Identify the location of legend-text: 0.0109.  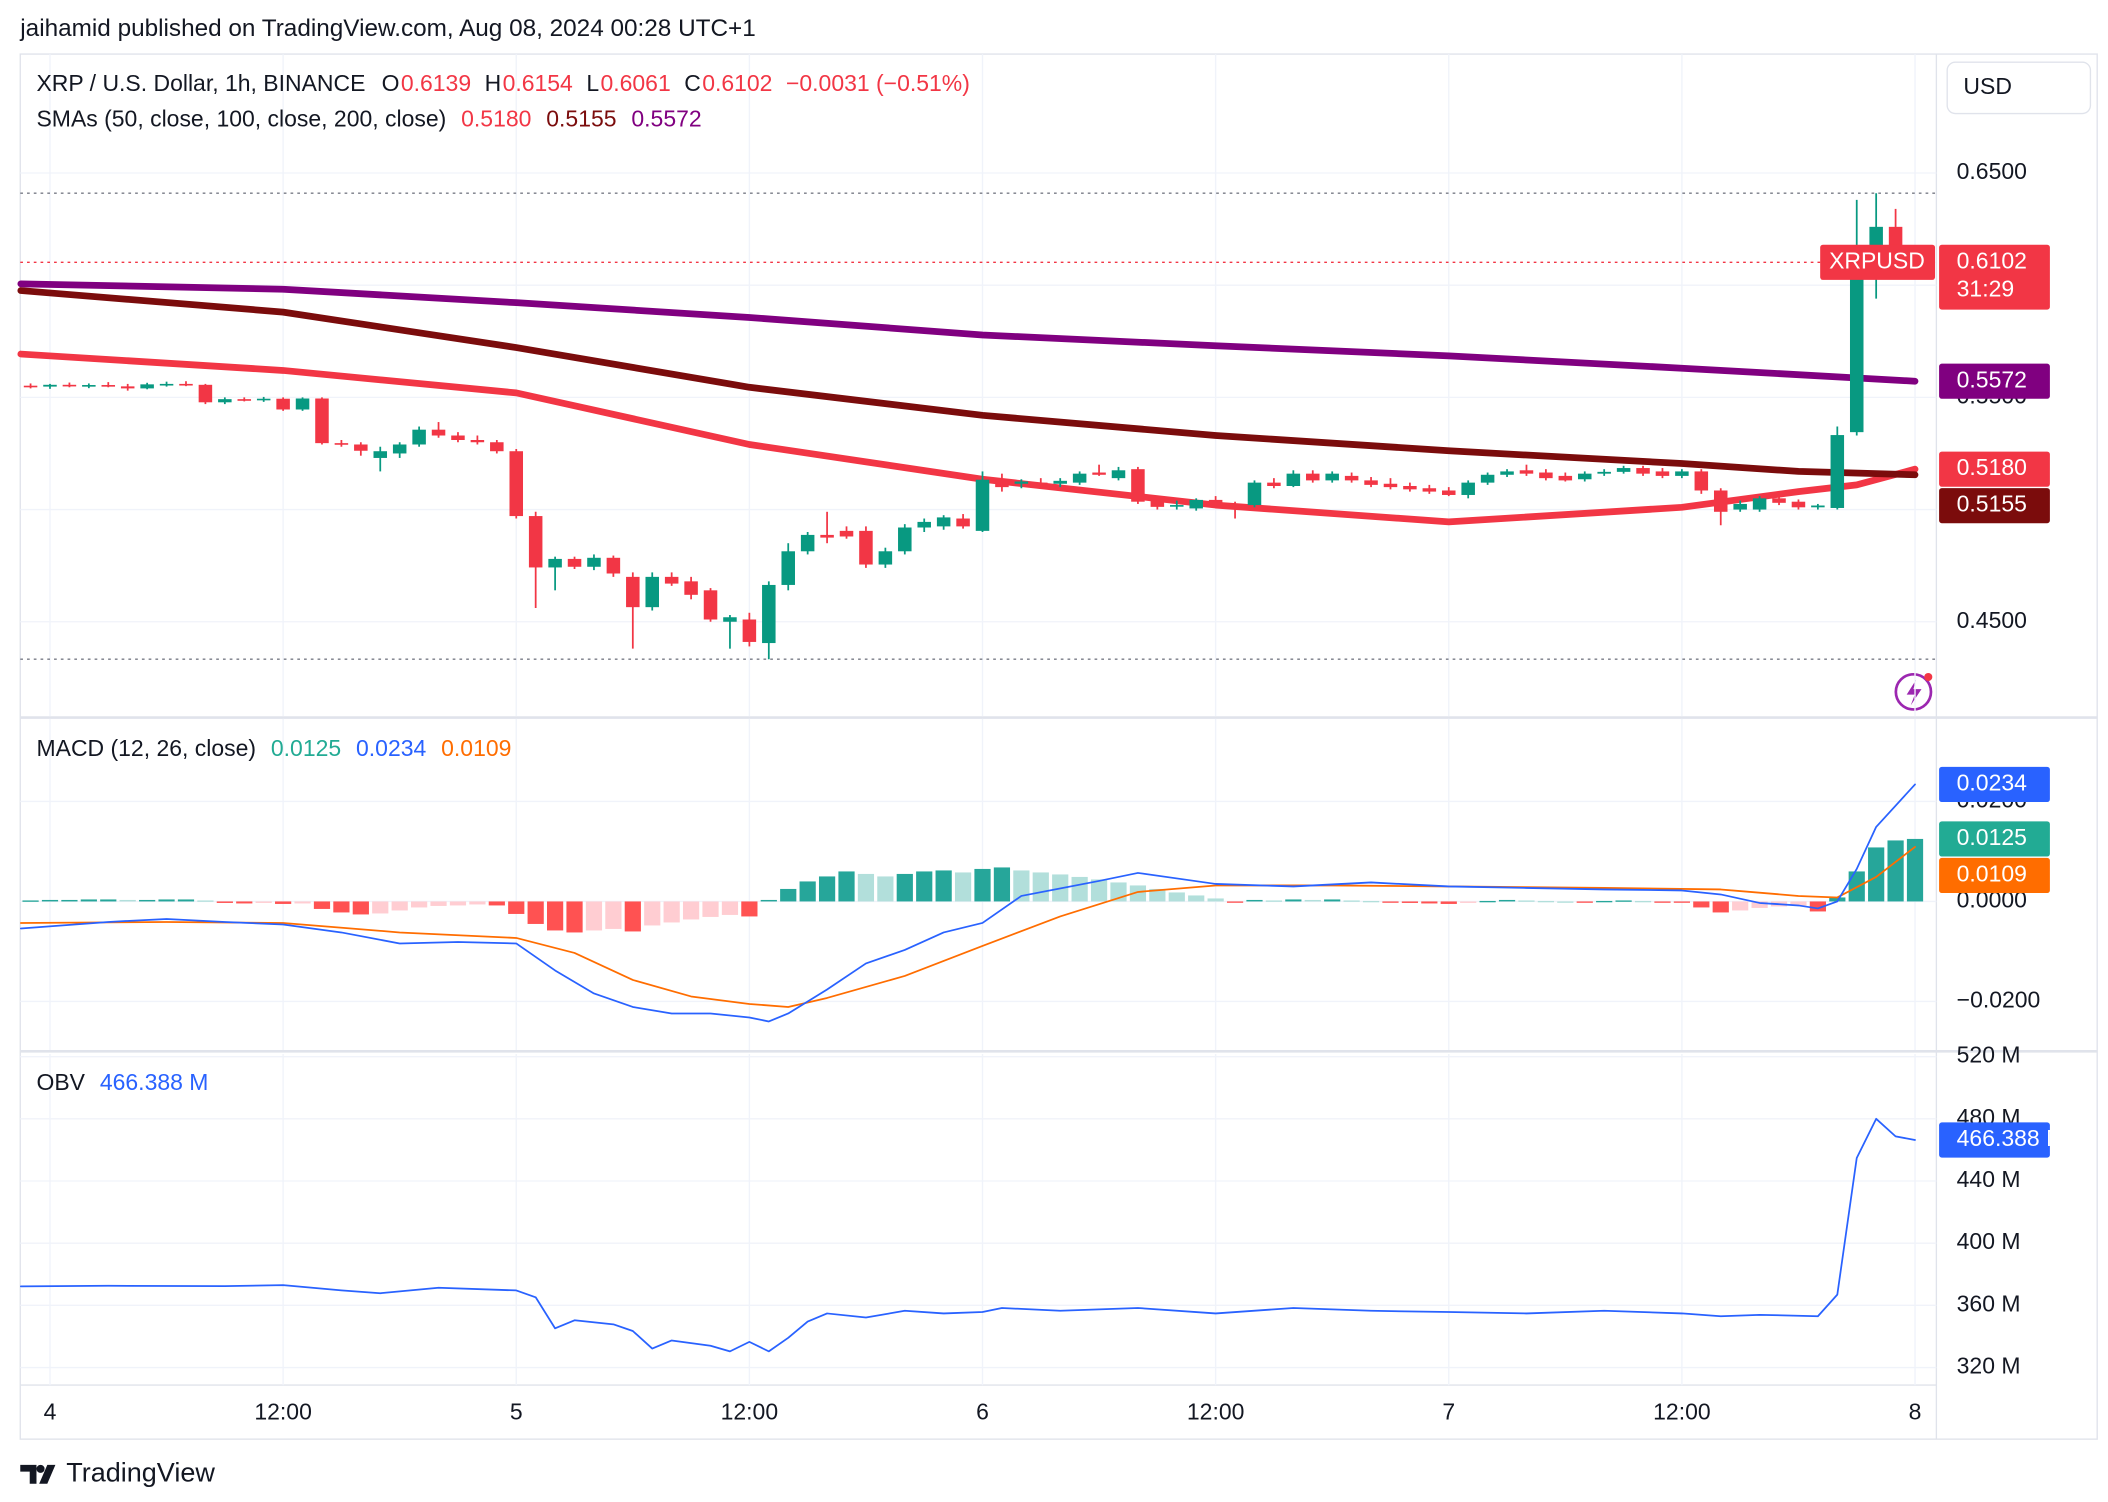
(476, 748).